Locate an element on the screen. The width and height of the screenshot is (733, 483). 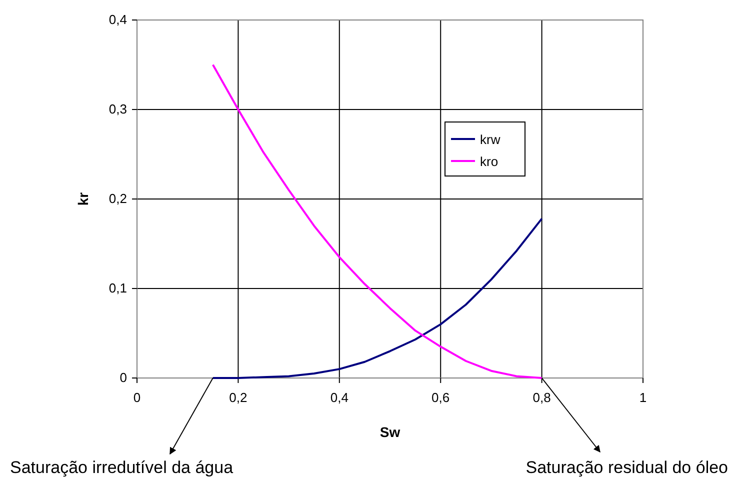
x-tick-label: 1 is located at coordinates (643, 397).